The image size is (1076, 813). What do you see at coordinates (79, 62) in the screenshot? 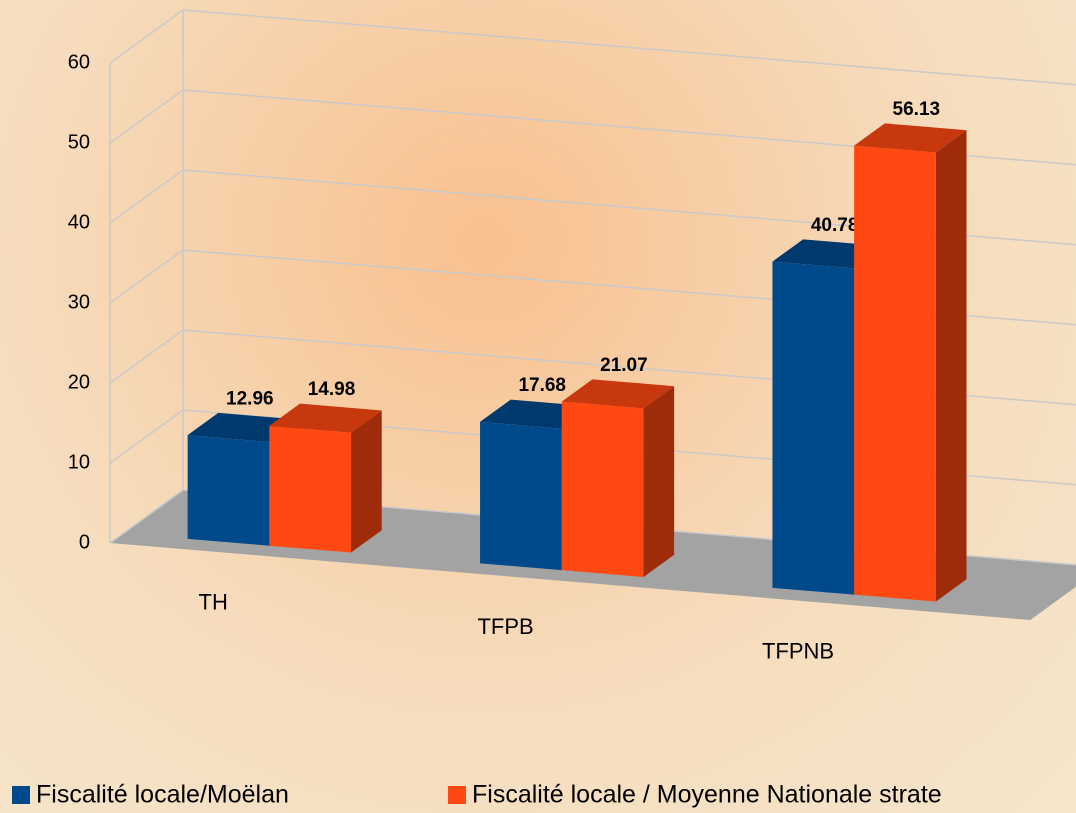
I see `y-tick-label: 60` at bounding box center [79, 62].